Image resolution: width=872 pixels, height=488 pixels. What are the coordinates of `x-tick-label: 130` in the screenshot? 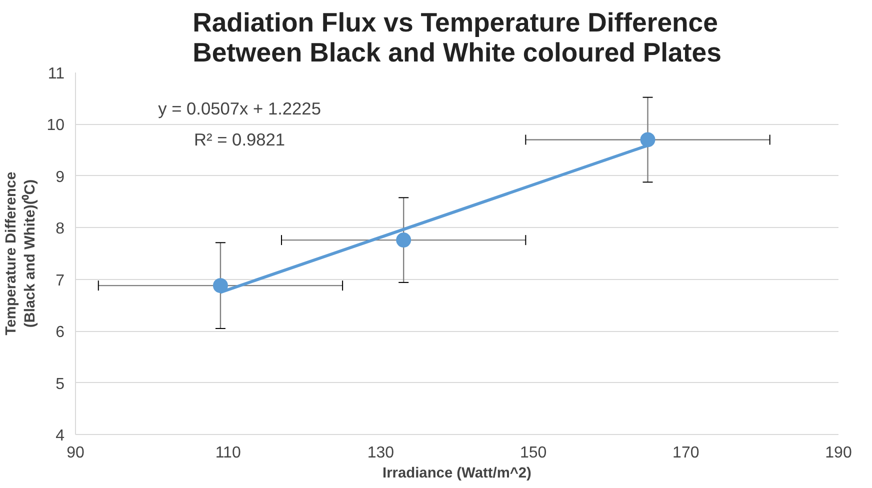 It's located at (380, 453).